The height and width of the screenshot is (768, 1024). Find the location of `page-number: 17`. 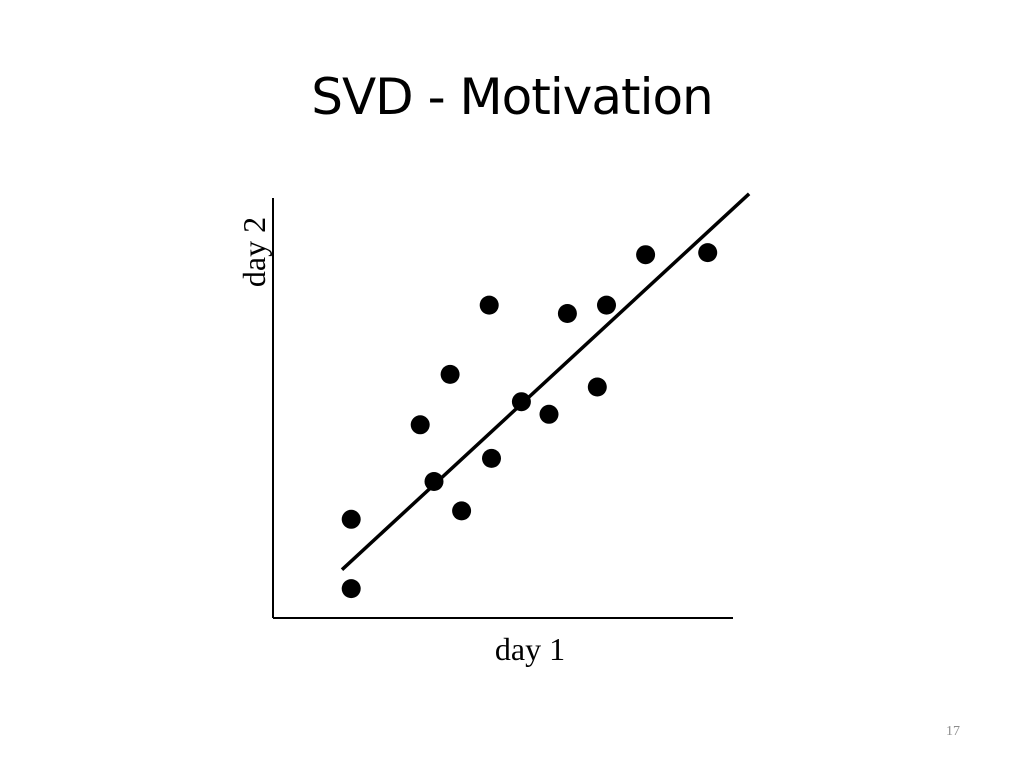

page-number: 17 is located at coordinates (953, 731).